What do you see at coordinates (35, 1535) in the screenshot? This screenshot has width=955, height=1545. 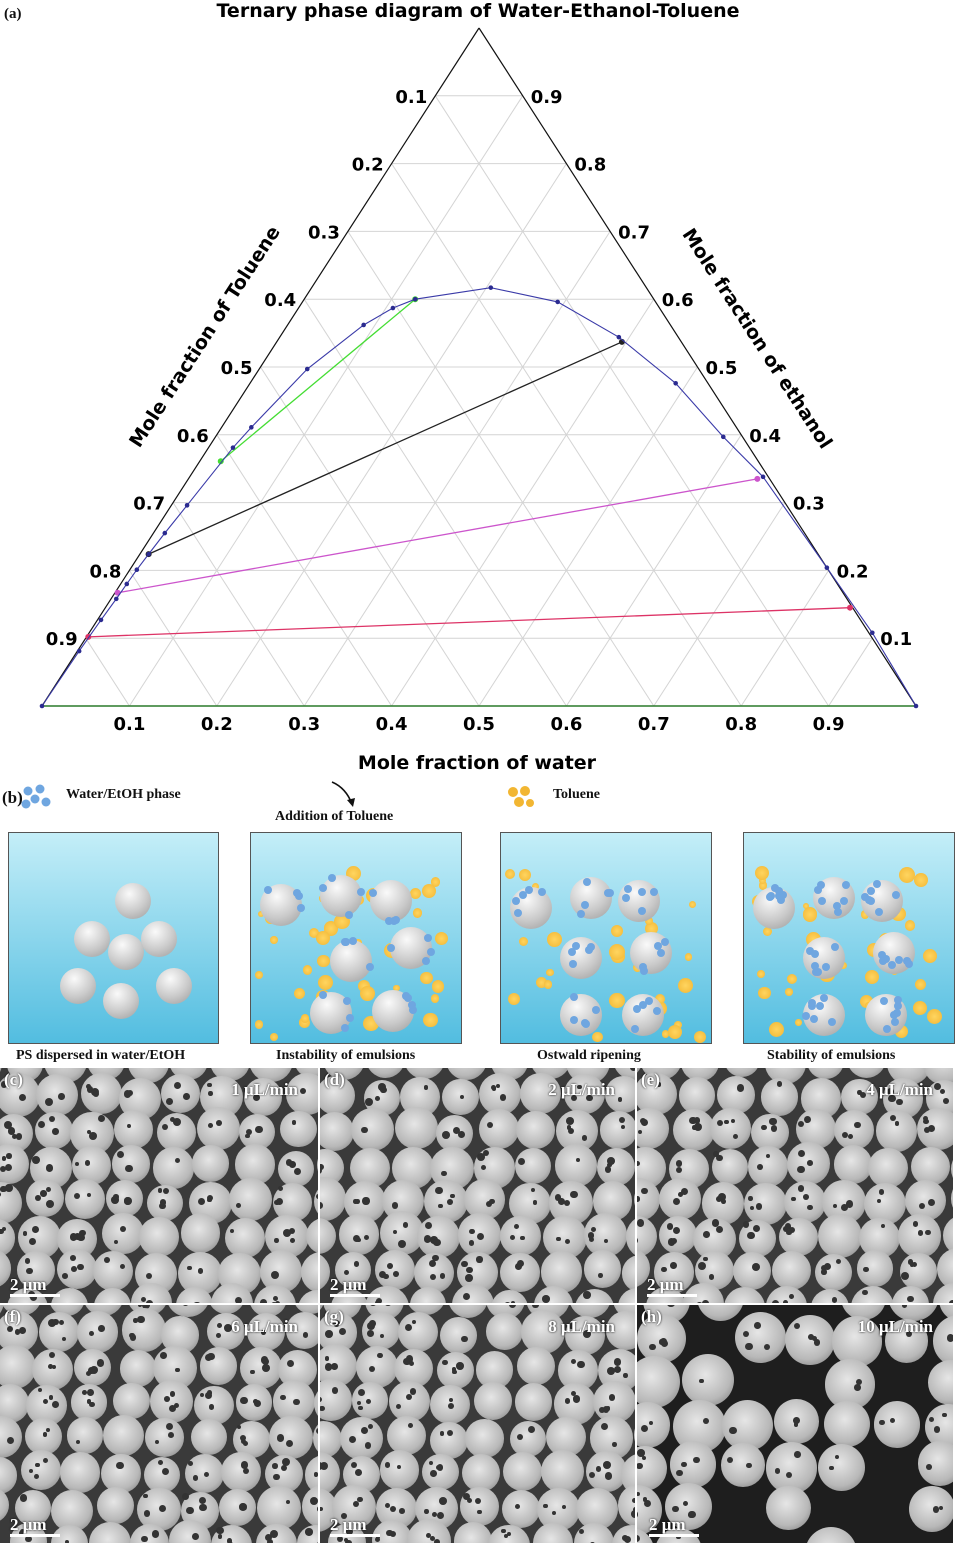 I see `scale-bar` at bounding box center [35, 1535].